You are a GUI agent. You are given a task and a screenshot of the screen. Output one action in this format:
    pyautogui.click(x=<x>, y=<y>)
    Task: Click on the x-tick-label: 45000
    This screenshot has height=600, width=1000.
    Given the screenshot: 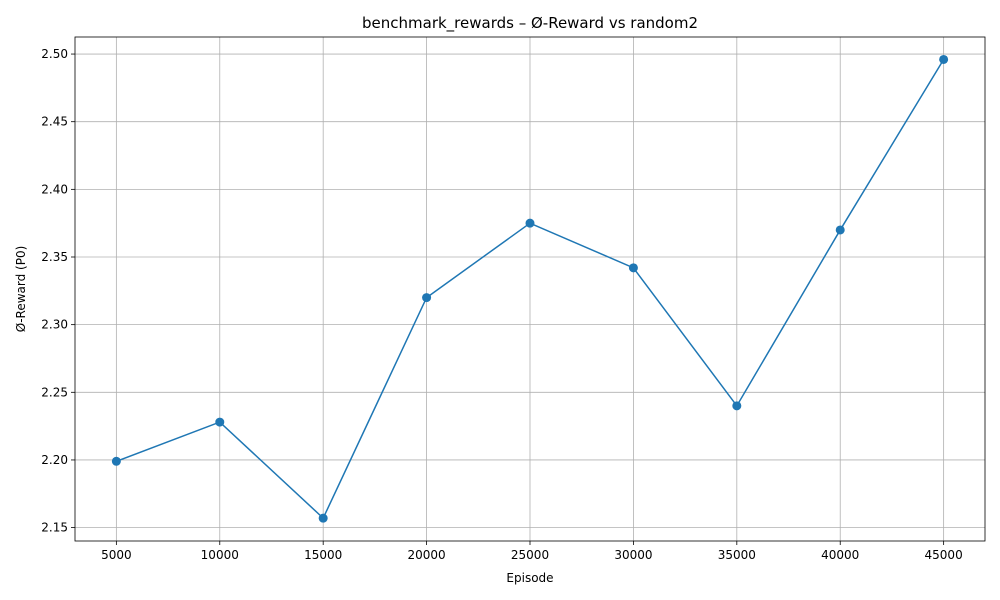 What is the action you would take?
    pyautogui.click(x=944, y=555)
    